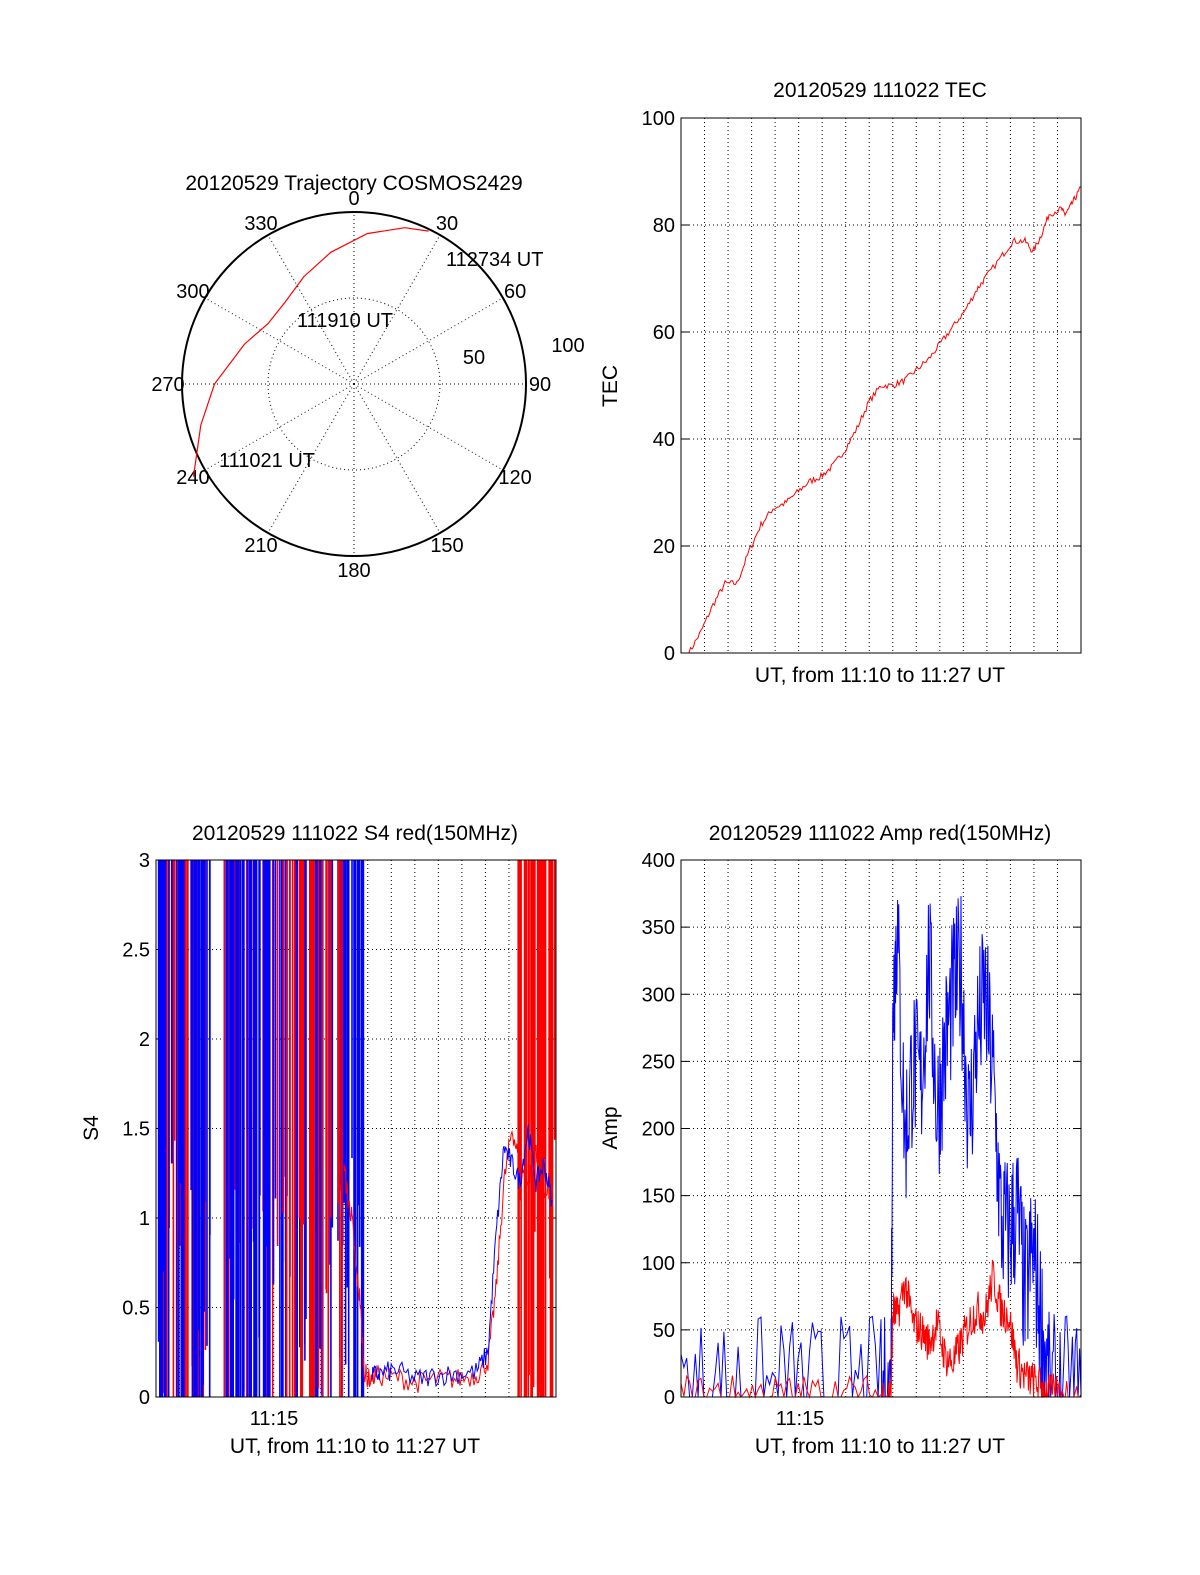  What do you see at coordinates (664, 226) in the screenshot?
I see `y-tick-label: 80` at bounding box center [664, 226].